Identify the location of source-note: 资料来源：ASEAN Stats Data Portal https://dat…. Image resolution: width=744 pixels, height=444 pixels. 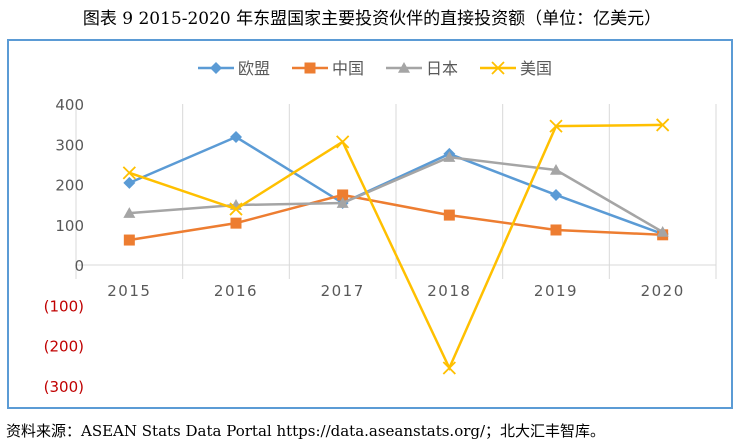
(305, 431).